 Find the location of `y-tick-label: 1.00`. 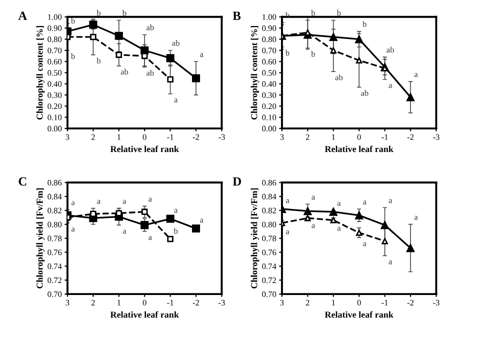

y-tick-label: 1.00 is located at coordinates (55, 17).